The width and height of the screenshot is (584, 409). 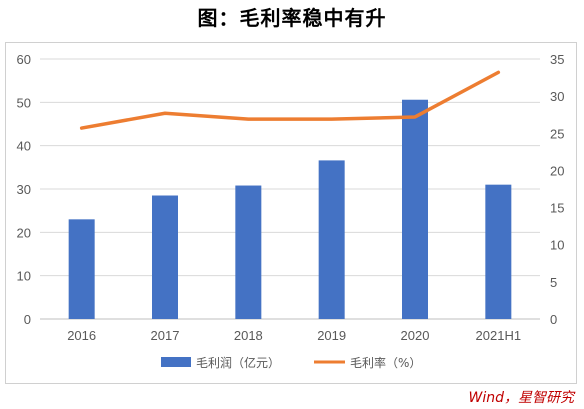 I want to click on legend-label-line: 毛利率（%）, so click(x=385, y=362).